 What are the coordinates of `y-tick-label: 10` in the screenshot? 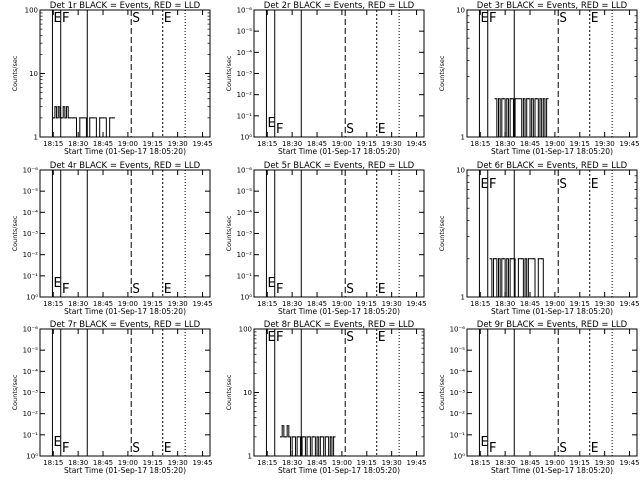 It's located at (33, 74).